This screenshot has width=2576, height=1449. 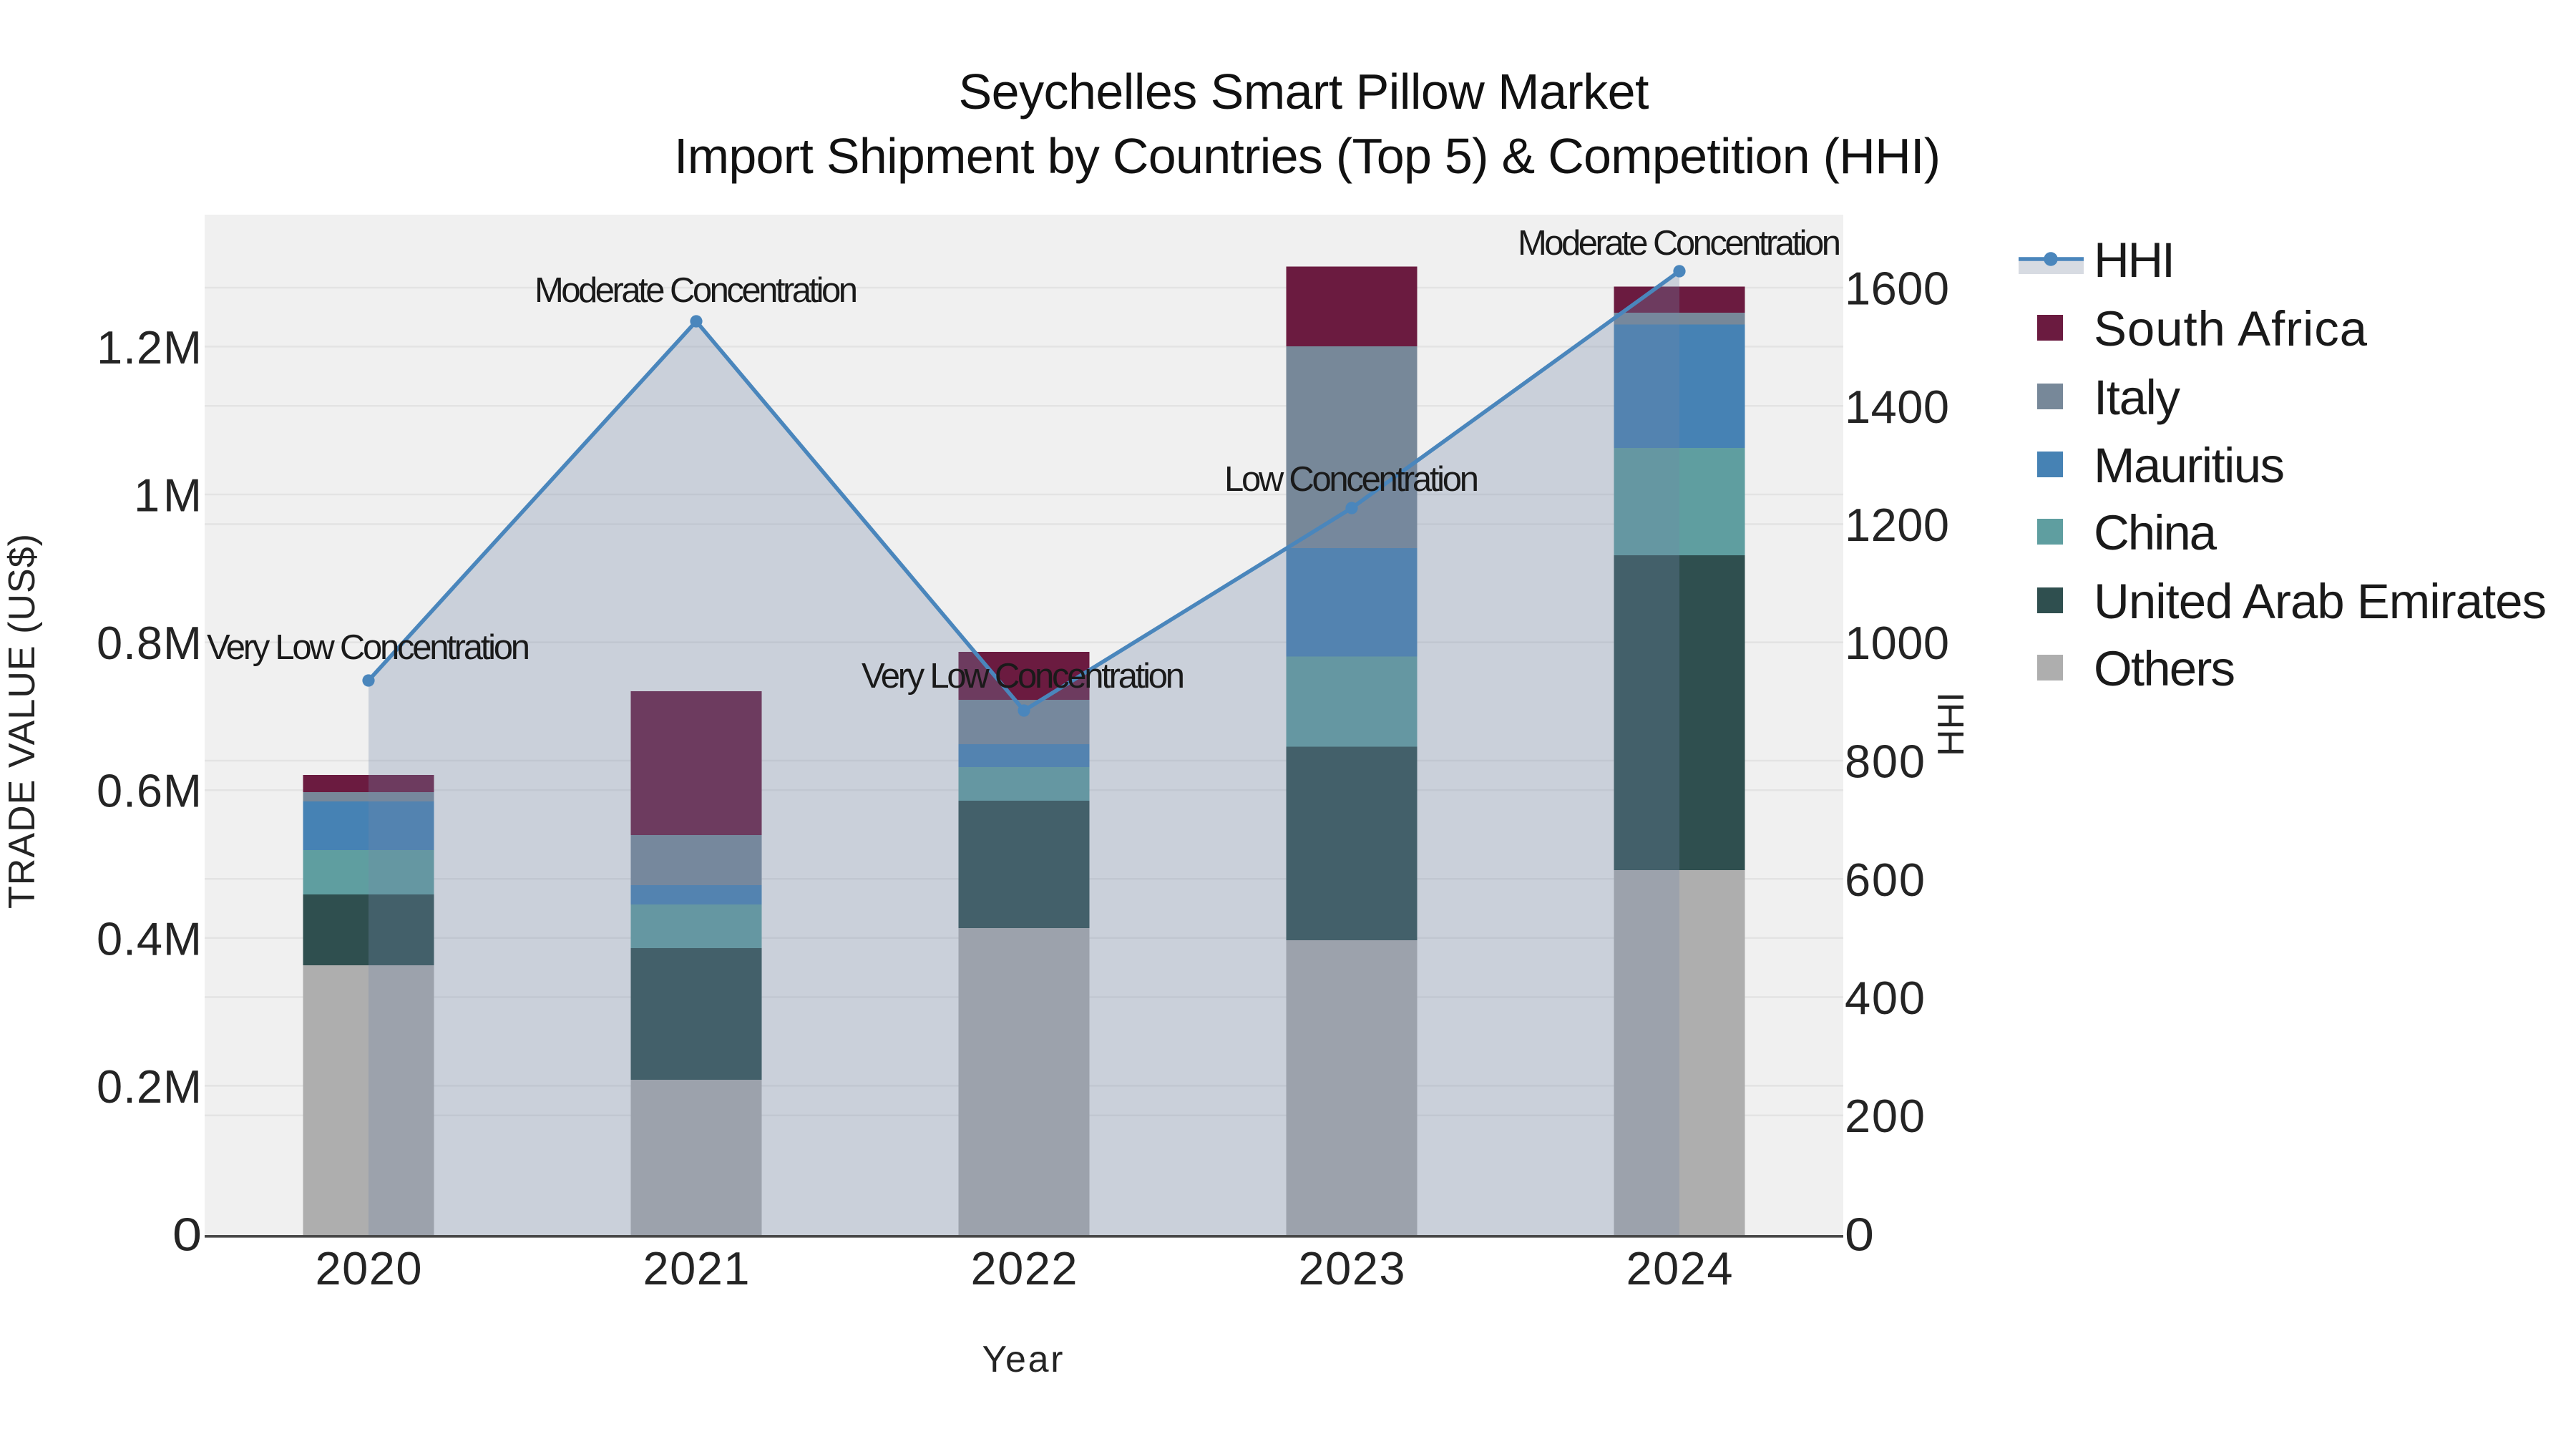 What do you see at coordinates (369, 1268) in the screenshot?
I see `svg-text: 2020` at bounding box center [369, 1268].